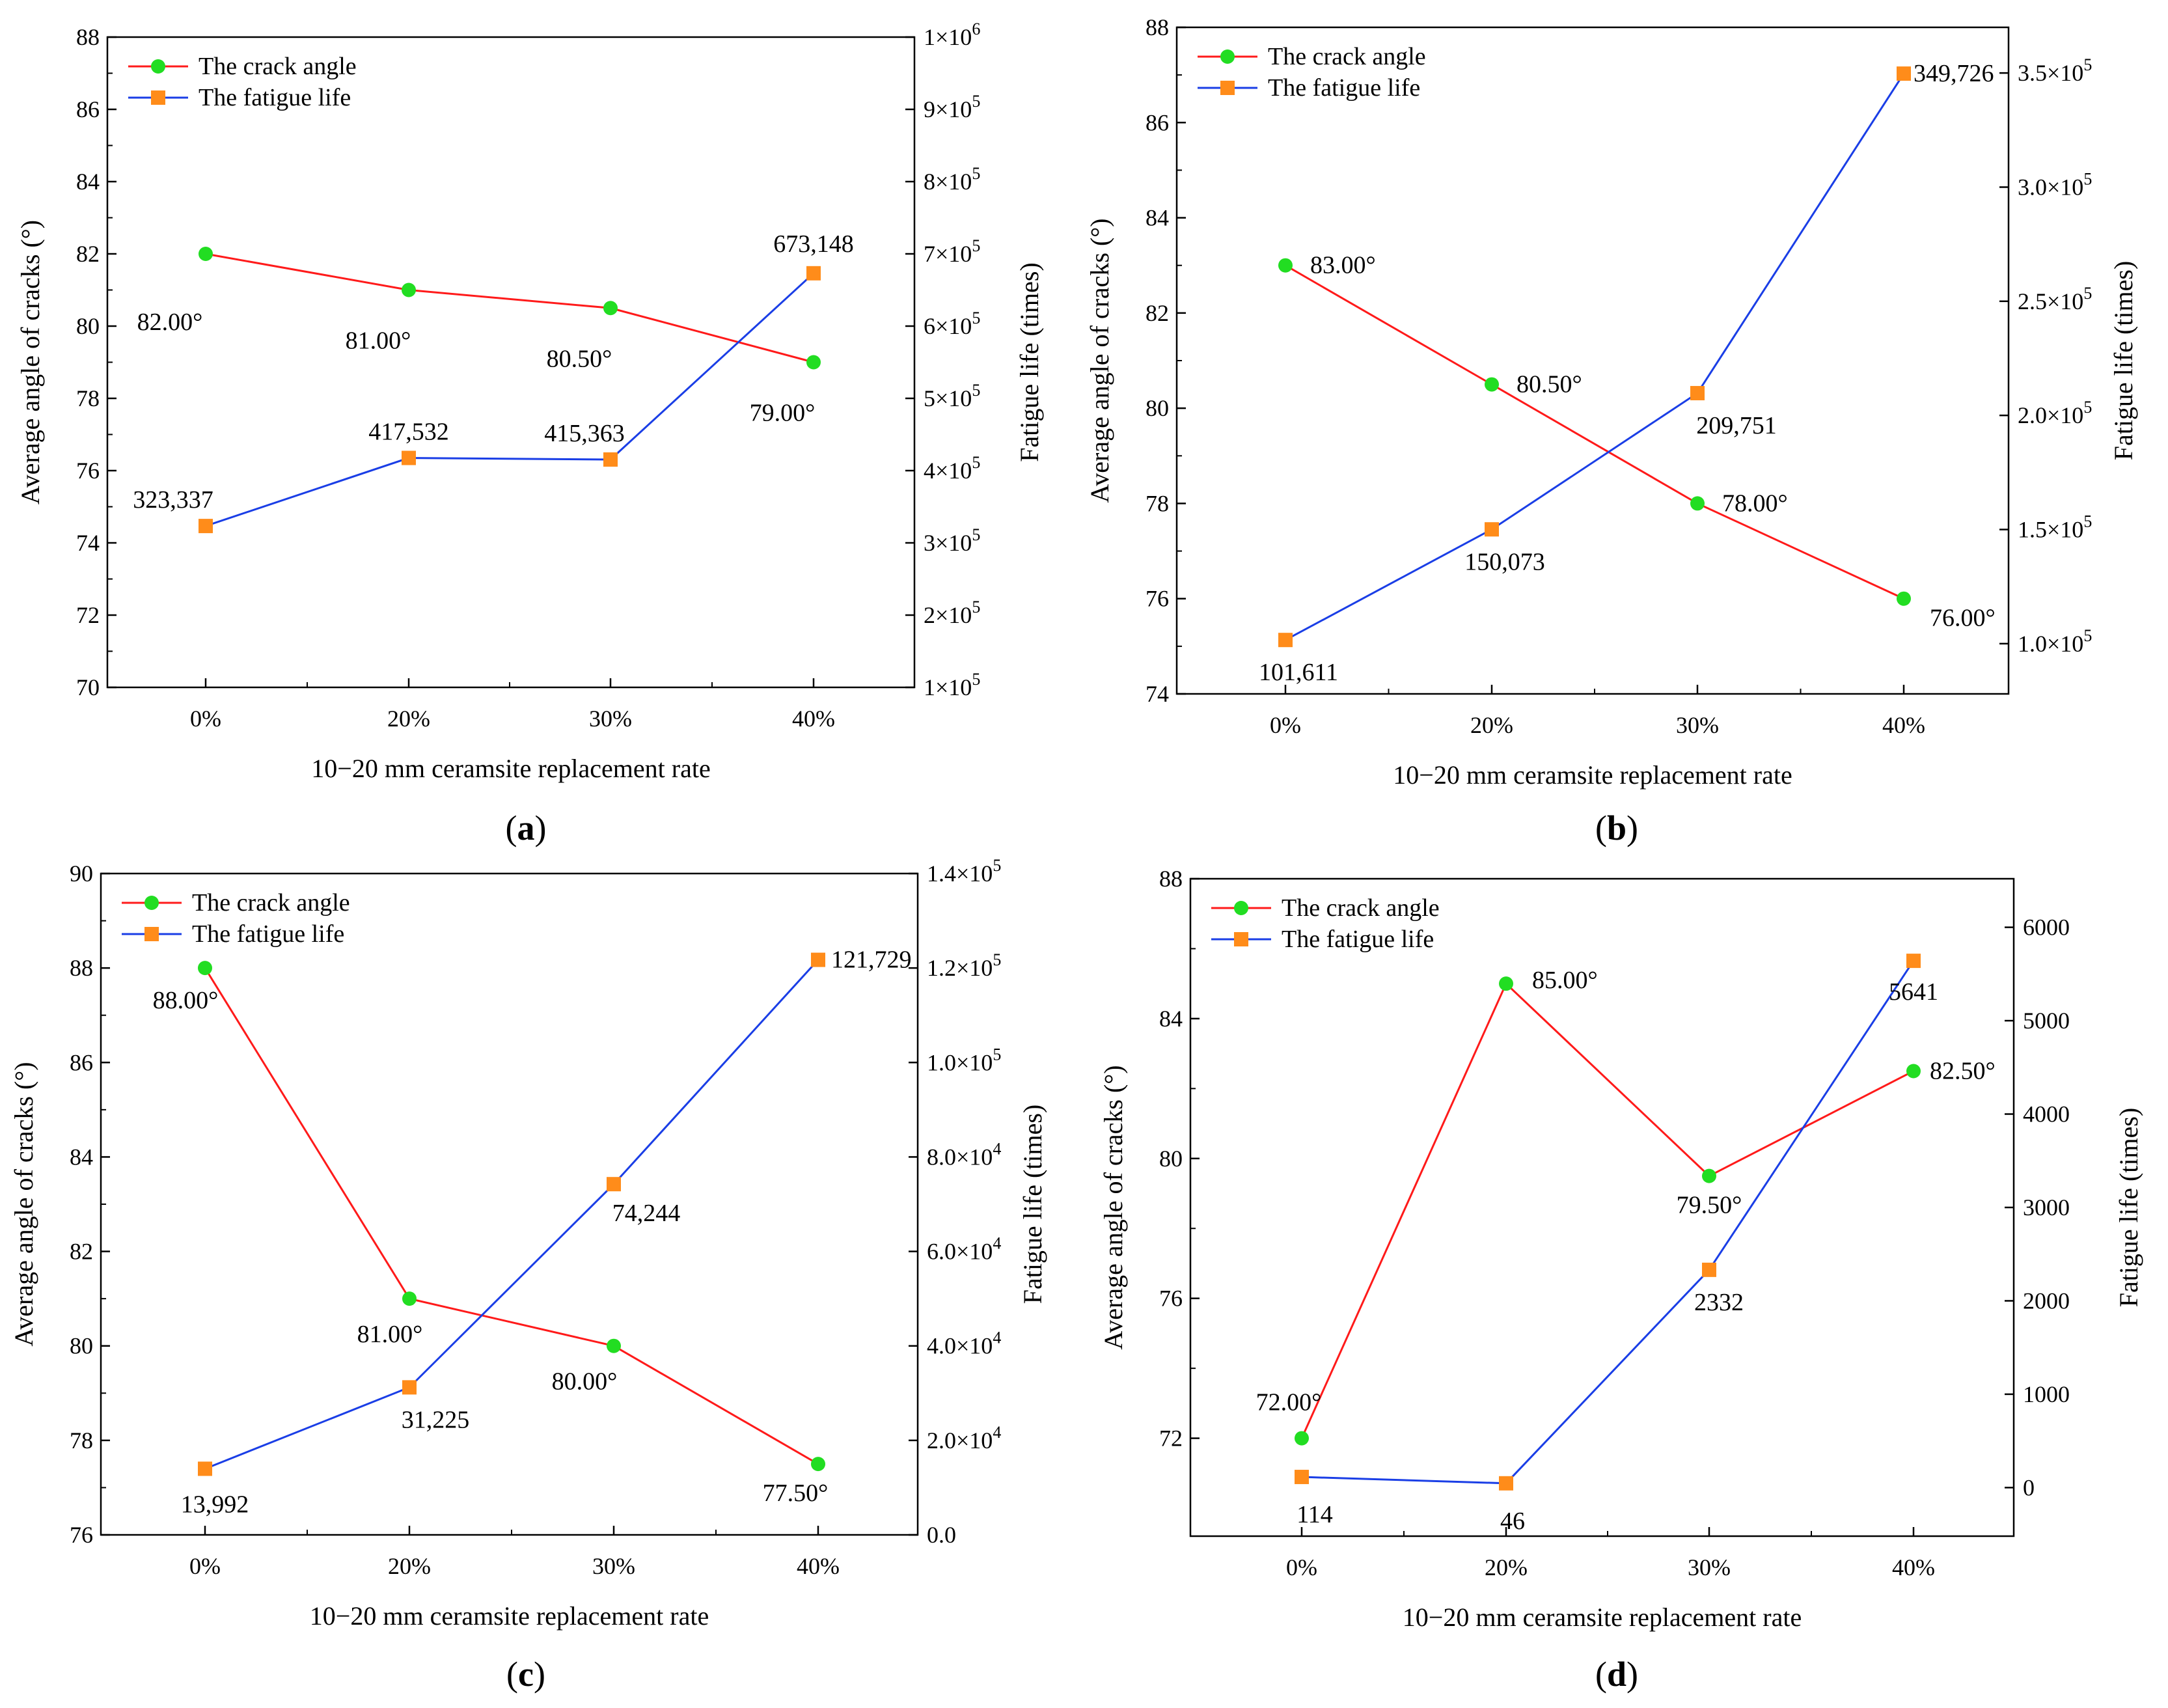  I want to click on y2-tick-label: 3.0×10⁵, so click(2055, 184).